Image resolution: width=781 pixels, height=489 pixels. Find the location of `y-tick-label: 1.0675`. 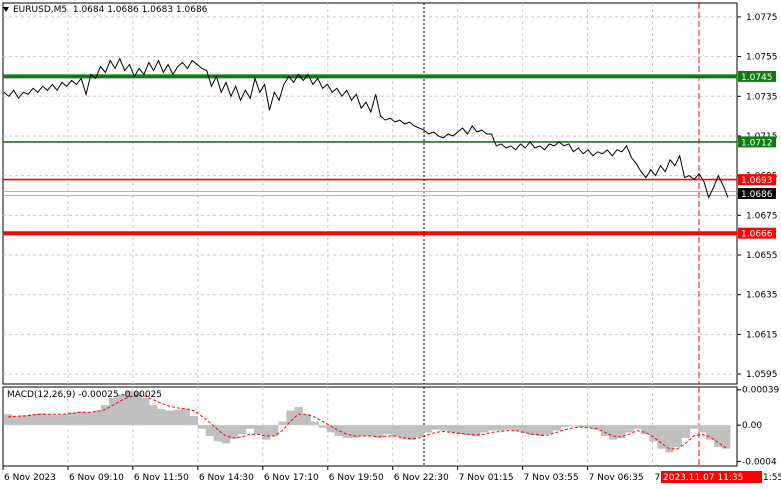

y-tick-label: 1.0675 is located at coordinates (762, 216).